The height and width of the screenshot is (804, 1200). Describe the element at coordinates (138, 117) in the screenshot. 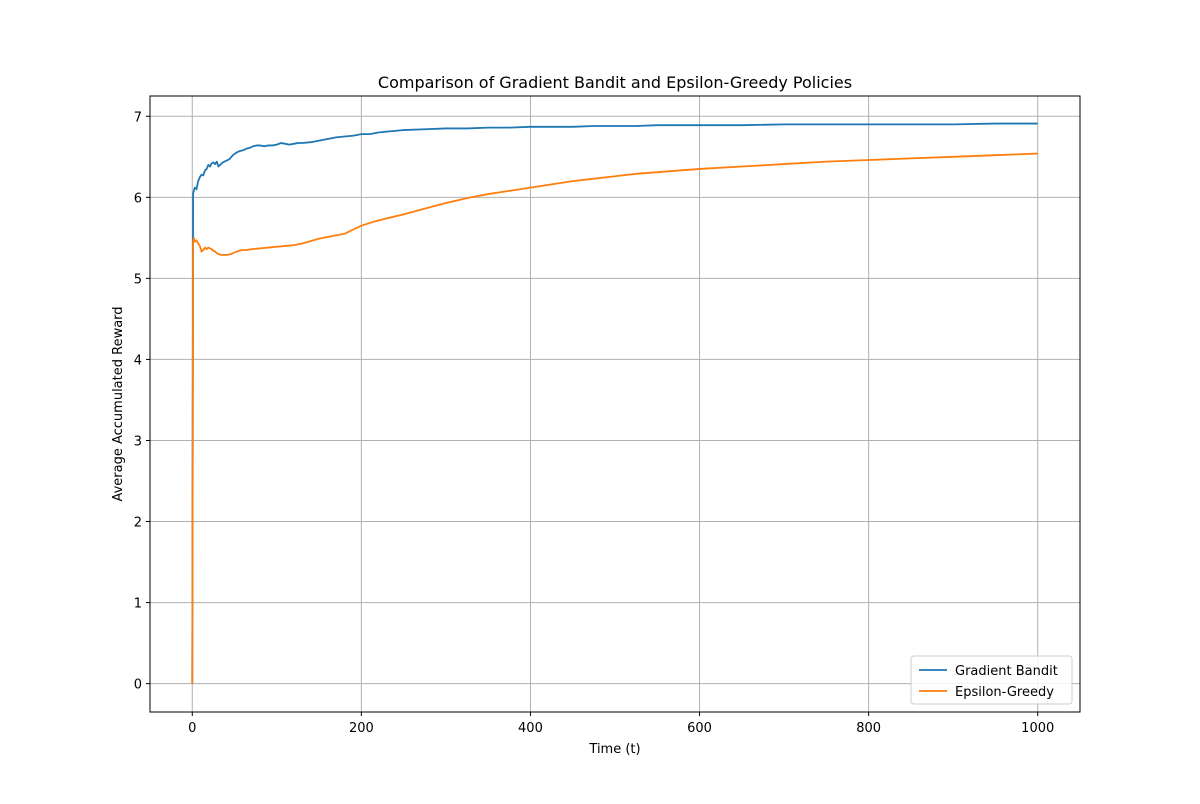

I see `y-tick-label: 7` at that location.